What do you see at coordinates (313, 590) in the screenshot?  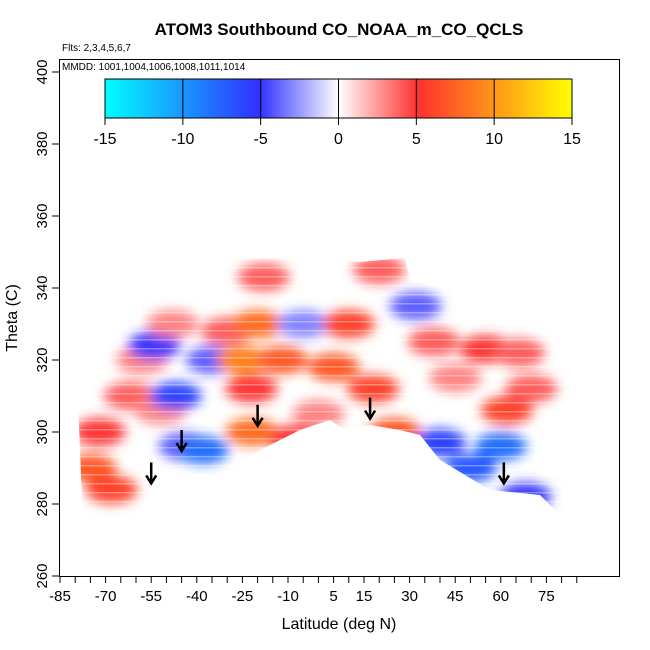 I see `x-axis-ticks: -85 -70 -55 -40 -25 -10 5 15 30 45 60 75` at bounding box center [313, 590].